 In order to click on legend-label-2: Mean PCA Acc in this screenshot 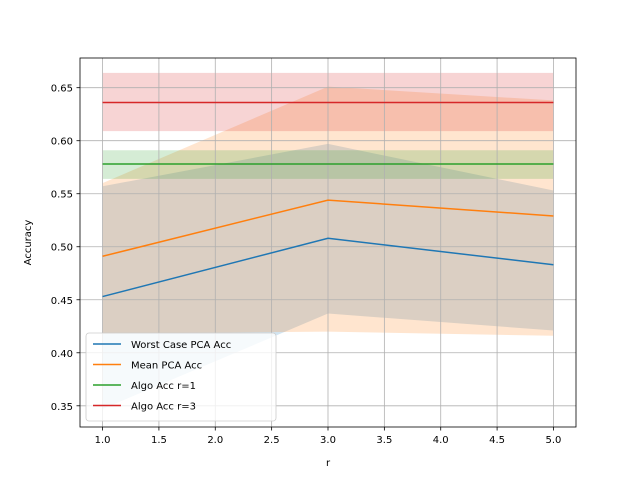, I will do `click(166, 366)`.